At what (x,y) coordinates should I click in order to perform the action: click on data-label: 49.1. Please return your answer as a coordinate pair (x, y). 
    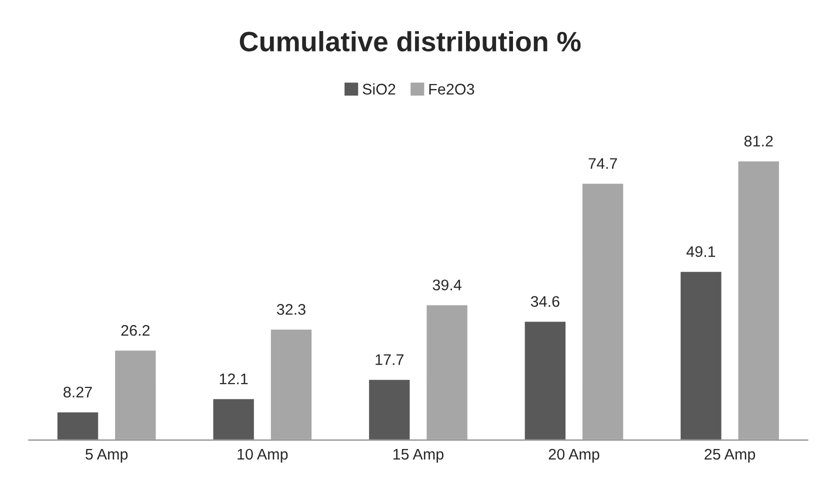
    Looking at the image, I should click on (701, 252).